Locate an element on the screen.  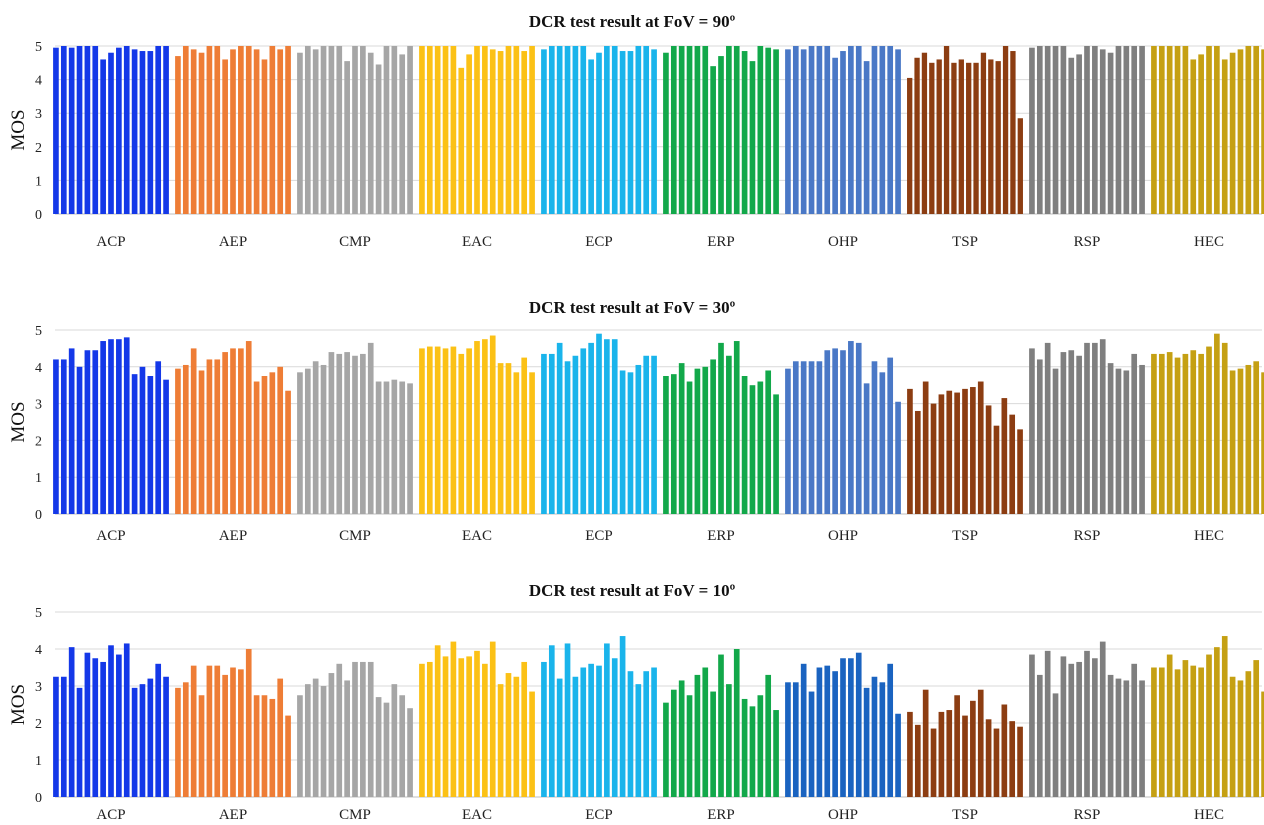
y-tick-label: 3 is located at coordinates (38, 114).